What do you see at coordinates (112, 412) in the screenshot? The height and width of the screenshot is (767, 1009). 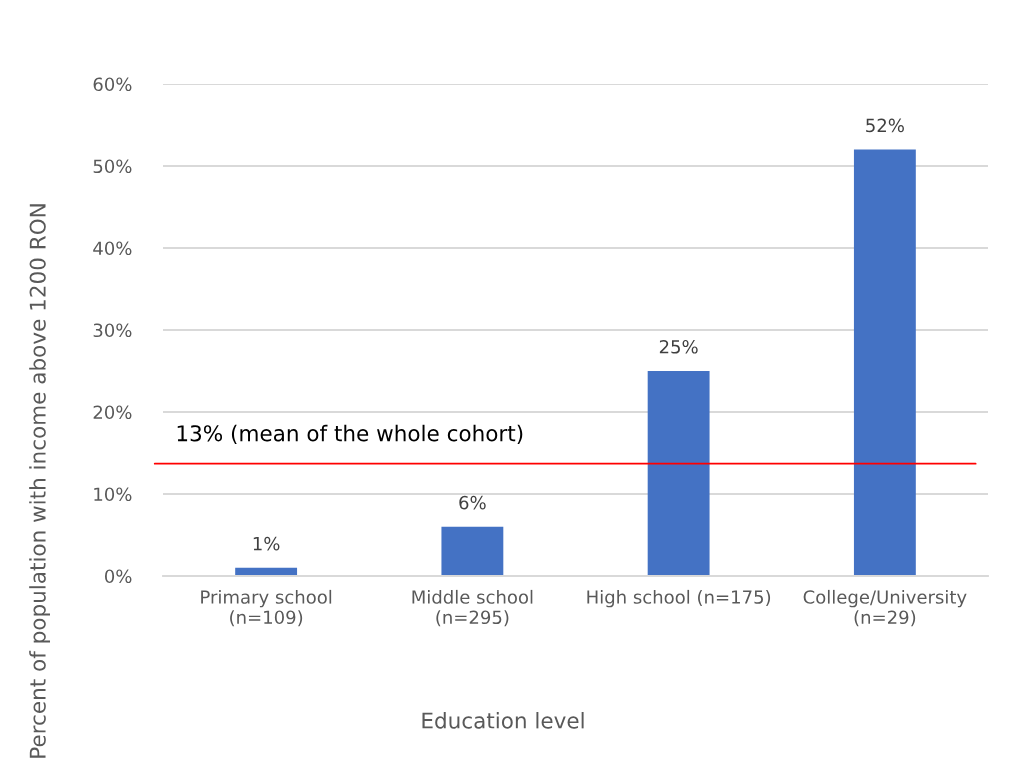 I see `y-tick-label: 20%` at bounding box center [112, 412].